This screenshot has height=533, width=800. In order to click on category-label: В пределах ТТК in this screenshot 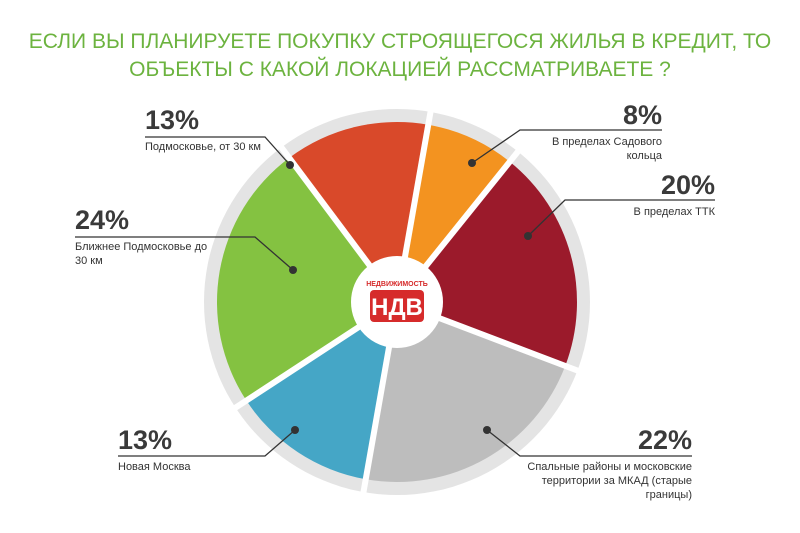, I will do `click(674, 212)`.